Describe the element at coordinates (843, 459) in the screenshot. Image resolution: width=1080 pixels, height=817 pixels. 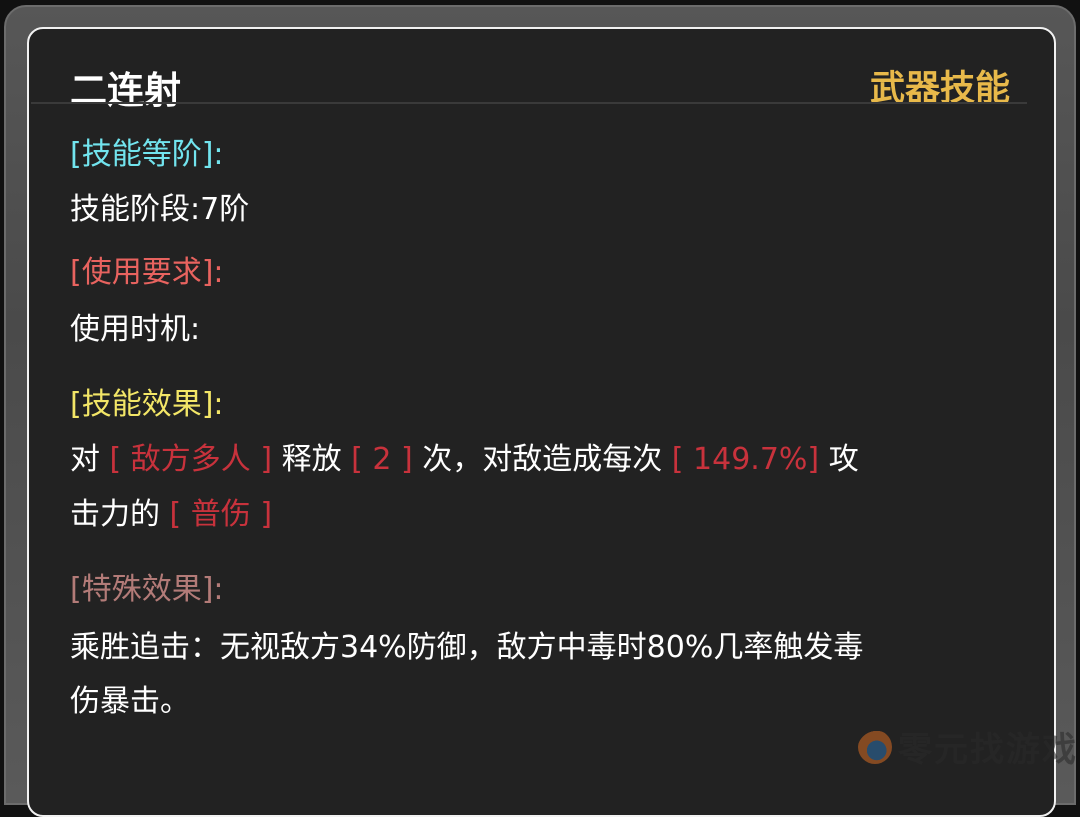
I see `effect-text: 攻` at that location.